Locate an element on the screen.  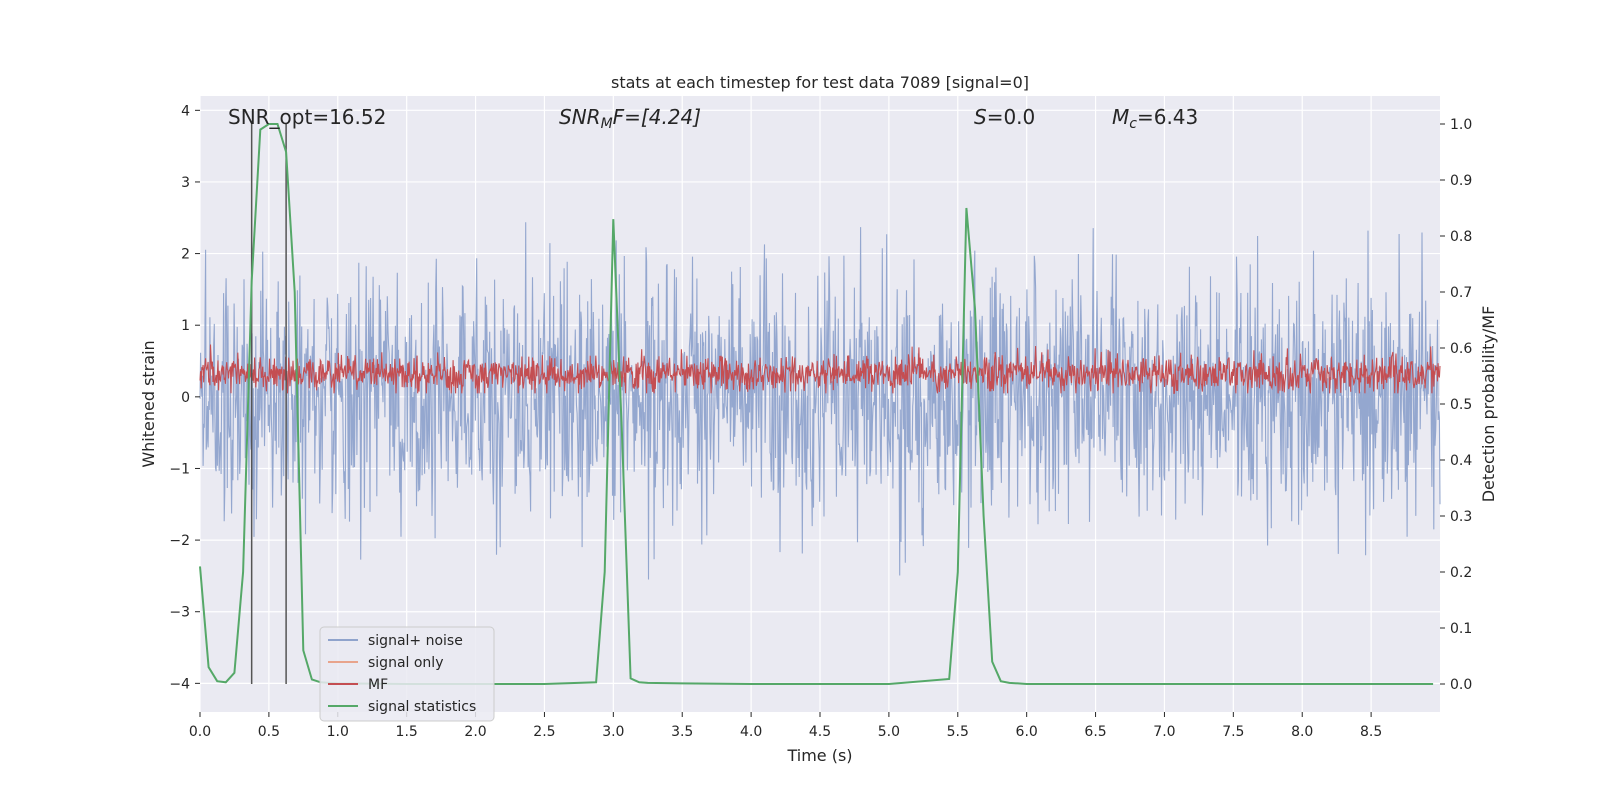
y-right-tick-label: 0.8 is located at coordinates (1461, 237).